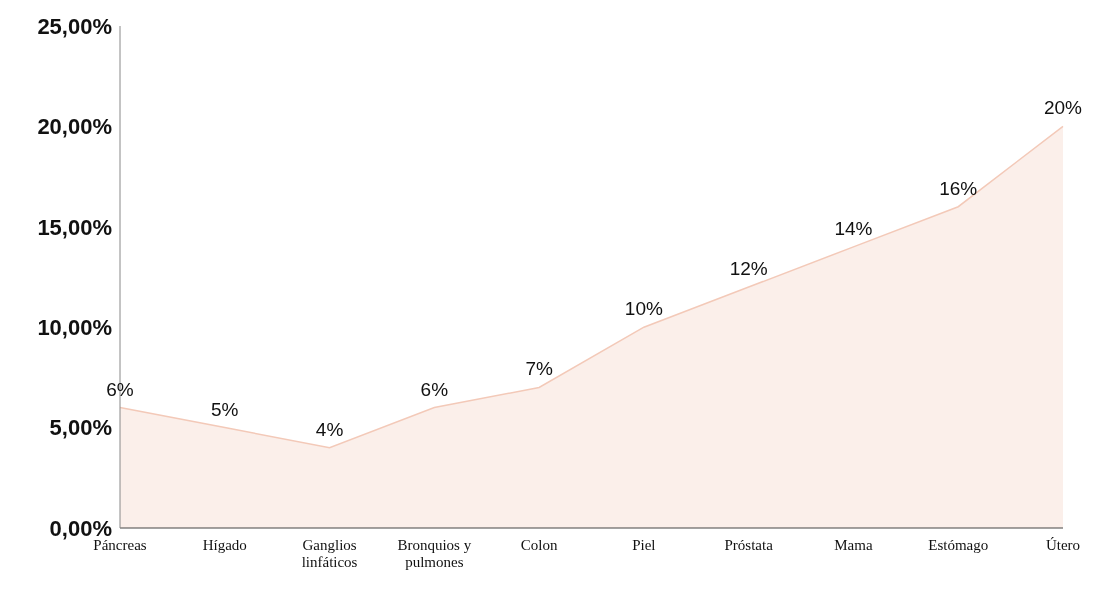  What do you see at coordinates (224, 545) in the screenshot?
I see `x-tick-label: Hígado` at bounding box center [224, 545].